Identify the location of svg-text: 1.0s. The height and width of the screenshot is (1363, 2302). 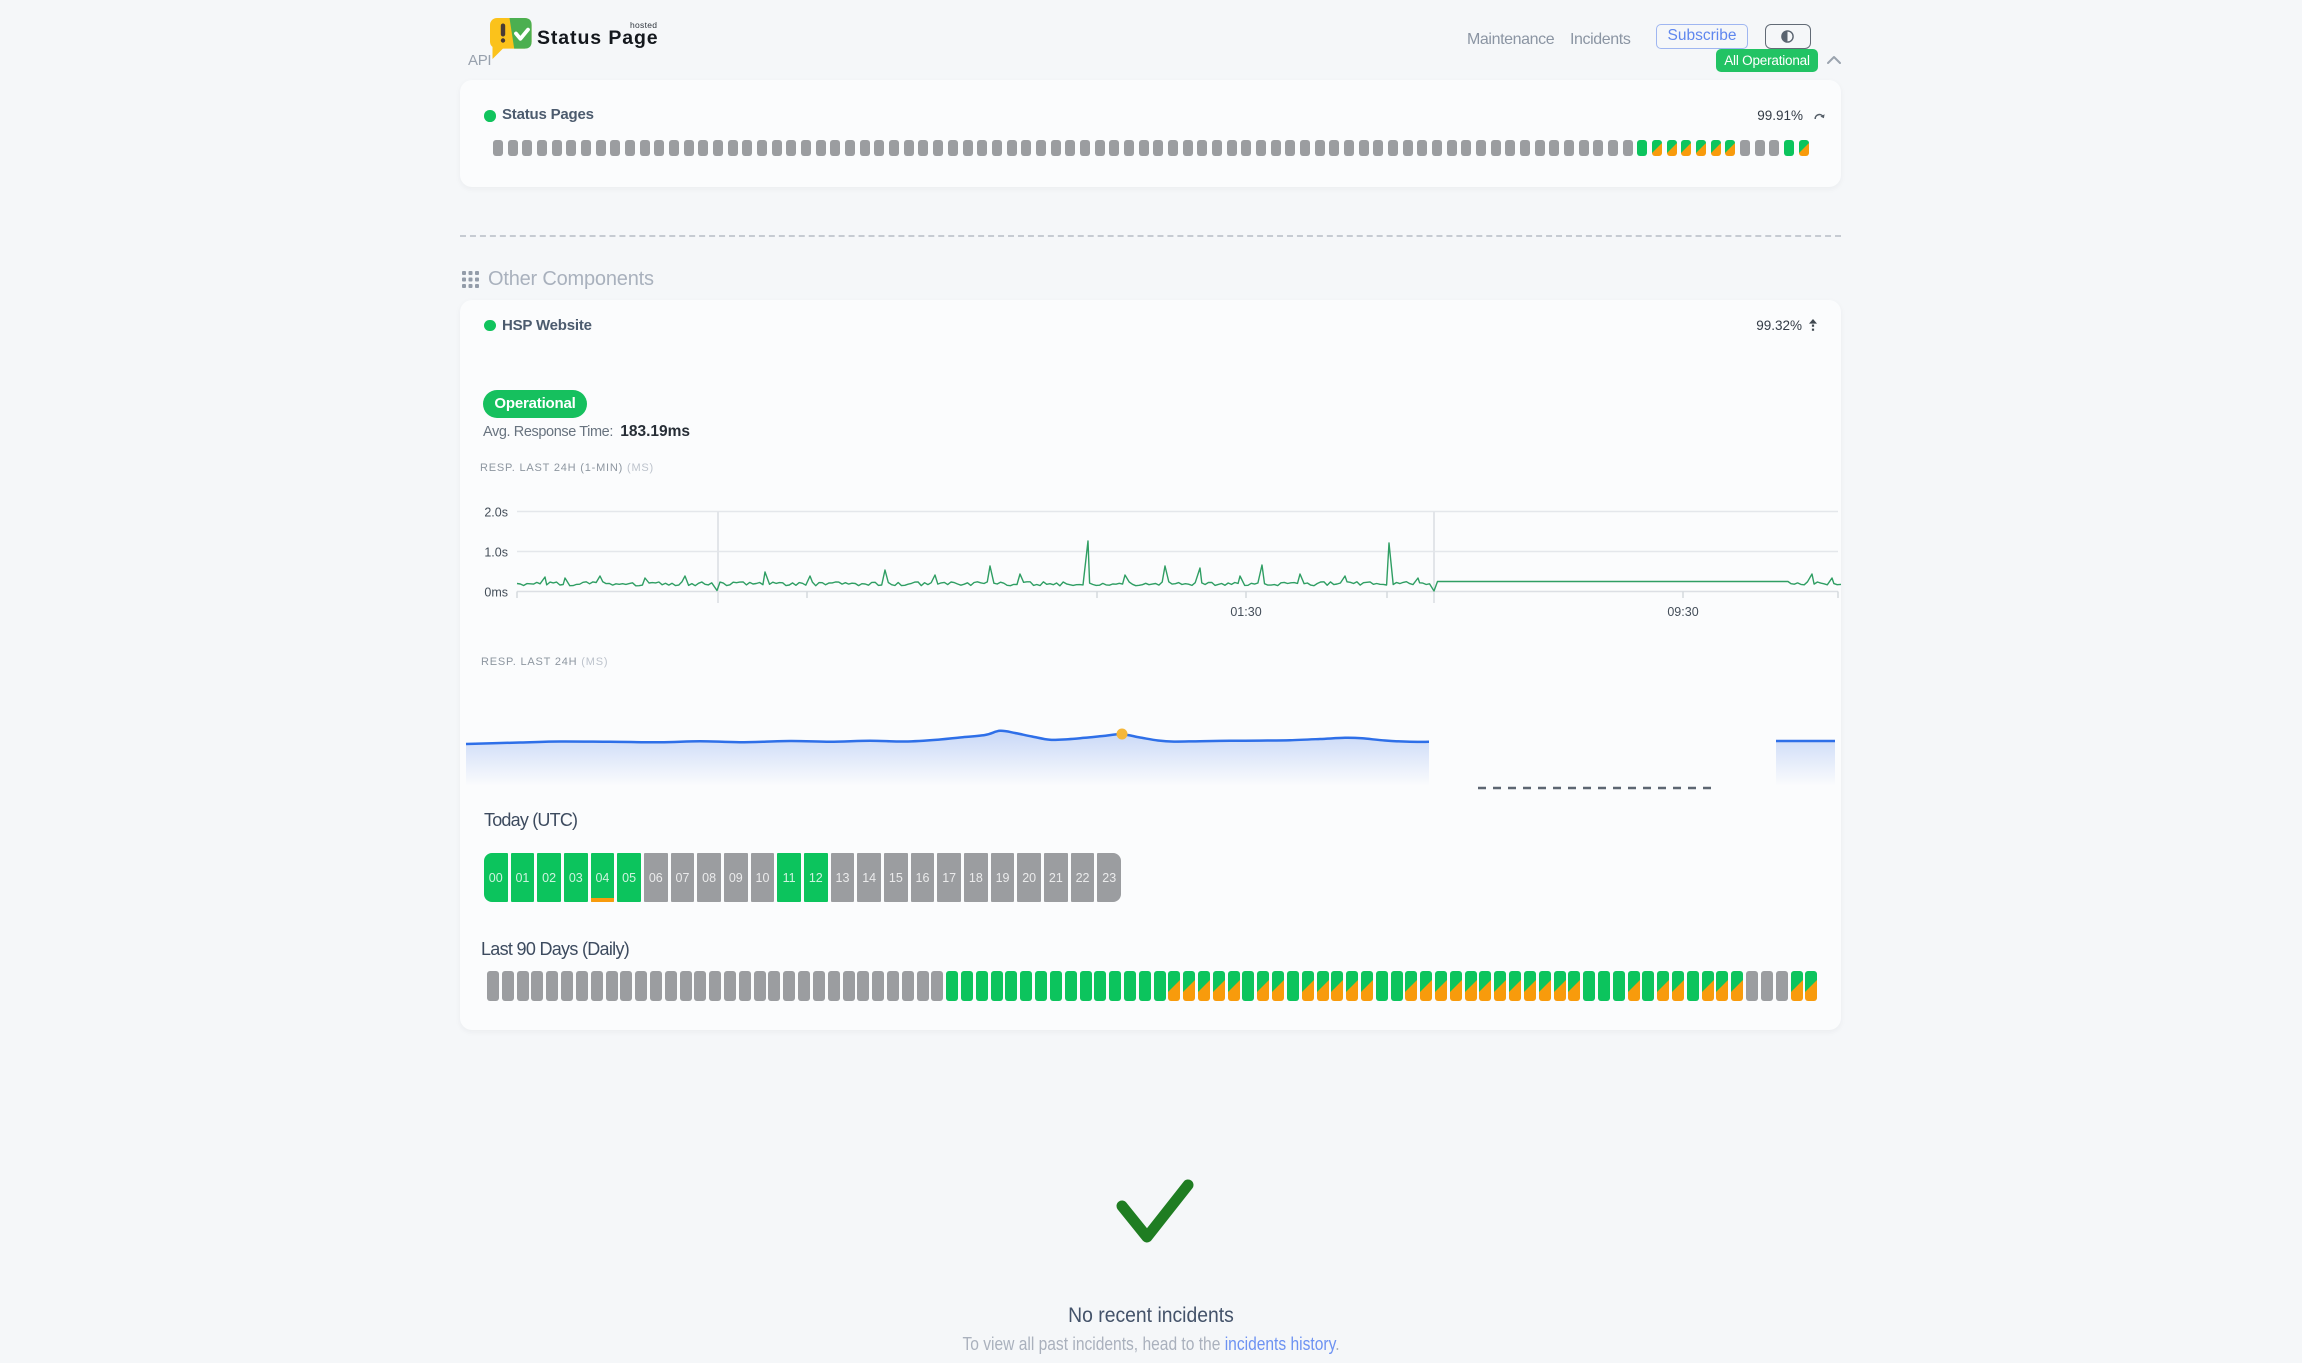
(496, 553).